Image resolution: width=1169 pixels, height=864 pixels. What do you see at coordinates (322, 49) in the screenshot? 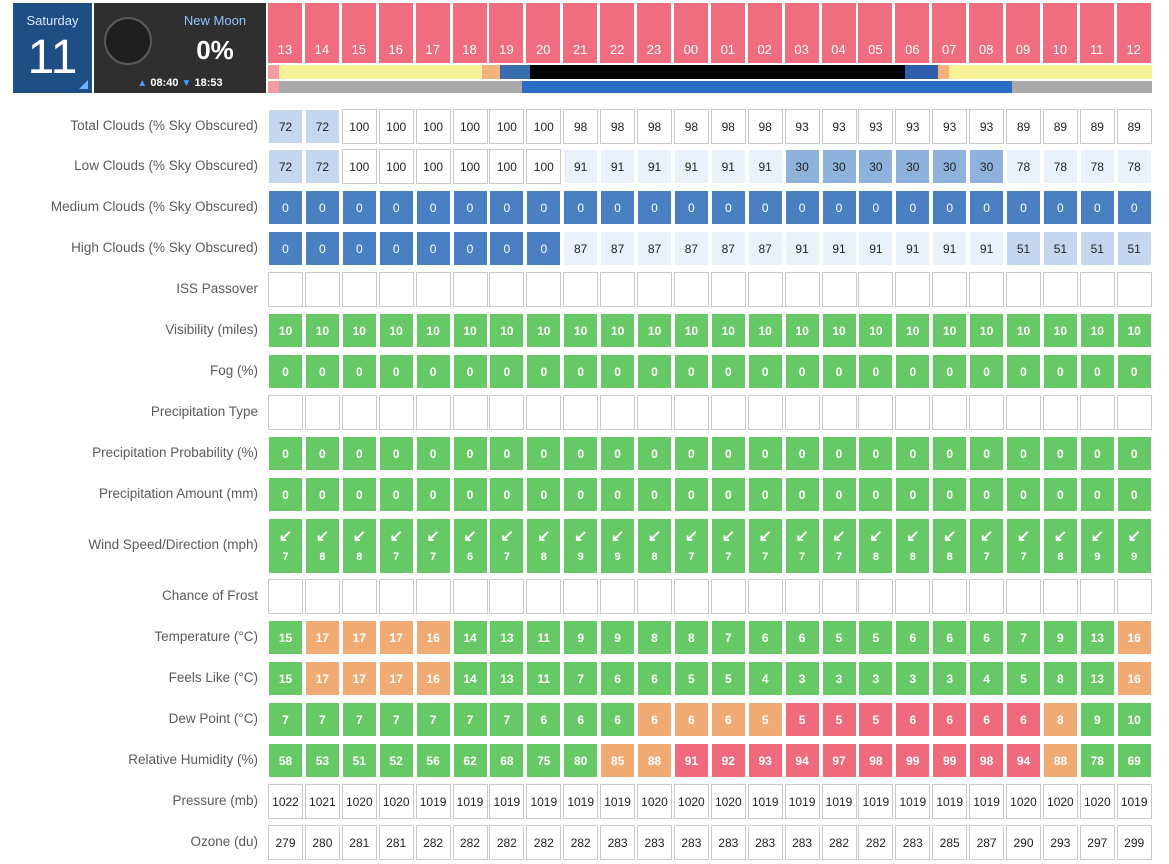
I see `hour-label-text: 14` at bounding box center [322, 49].